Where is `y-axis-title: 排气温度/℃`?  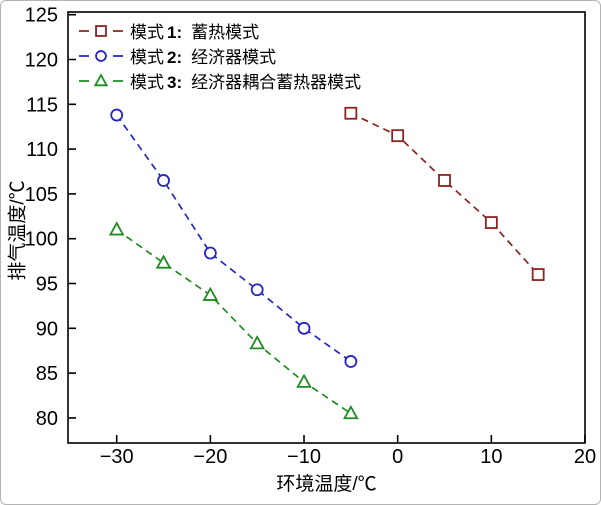
y-axis-title: 排气温度/℃ is located at coordinates (18, 230).